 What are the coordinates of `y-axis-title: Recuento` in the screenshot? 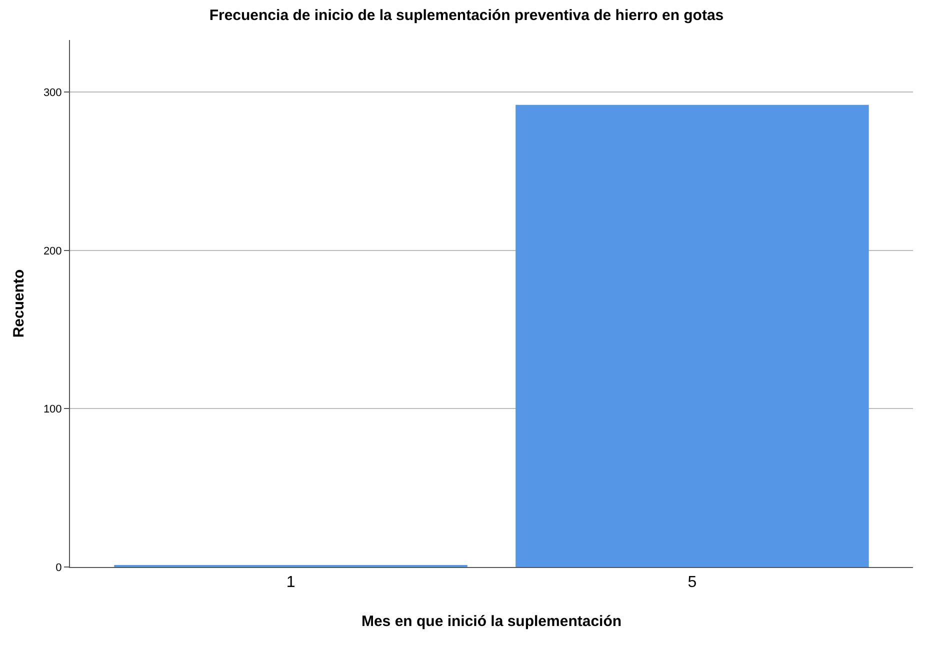 It's located at (19, 303).